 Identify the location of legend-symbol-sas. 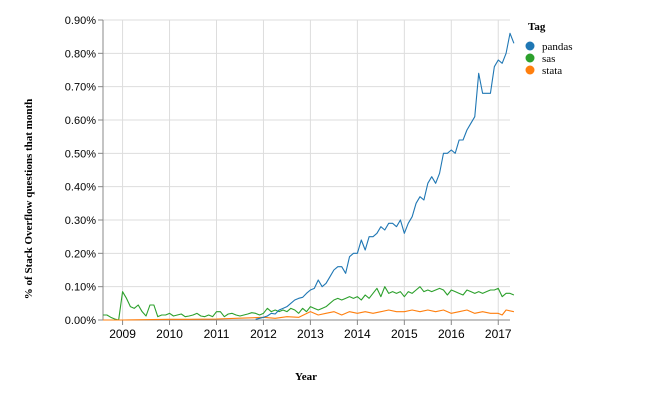
(530, 58).